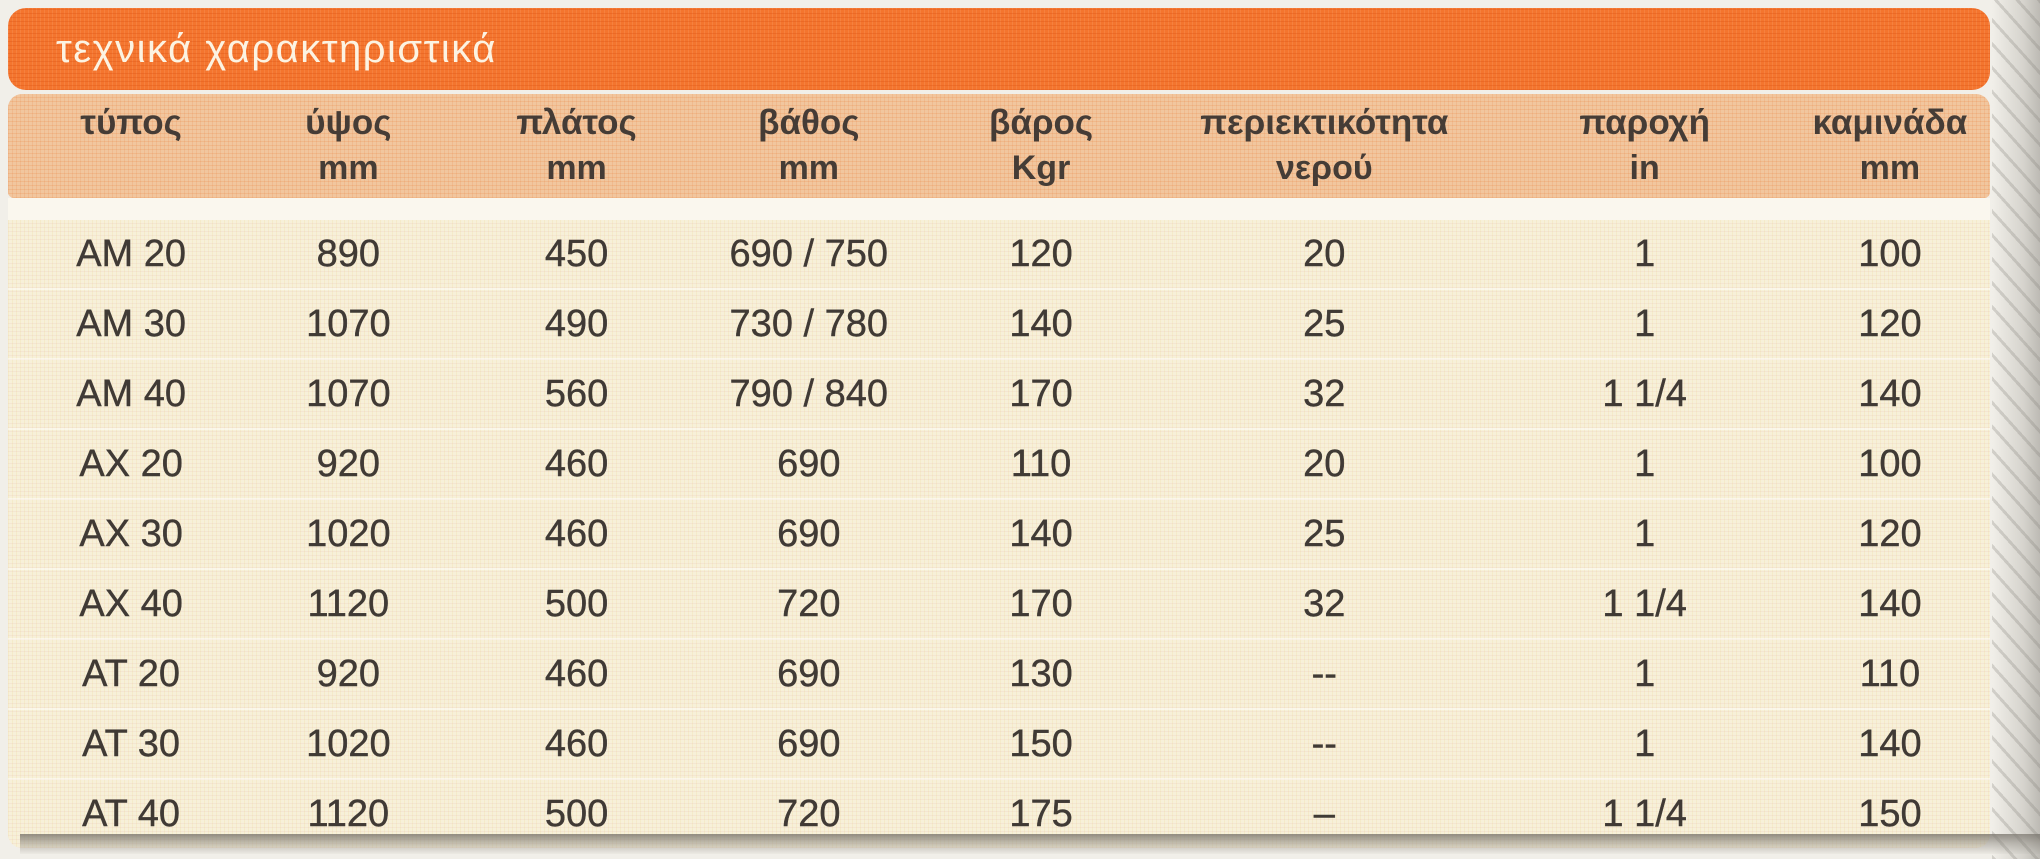  I want to click on cell-water-content: 25, so click(1324, 323).